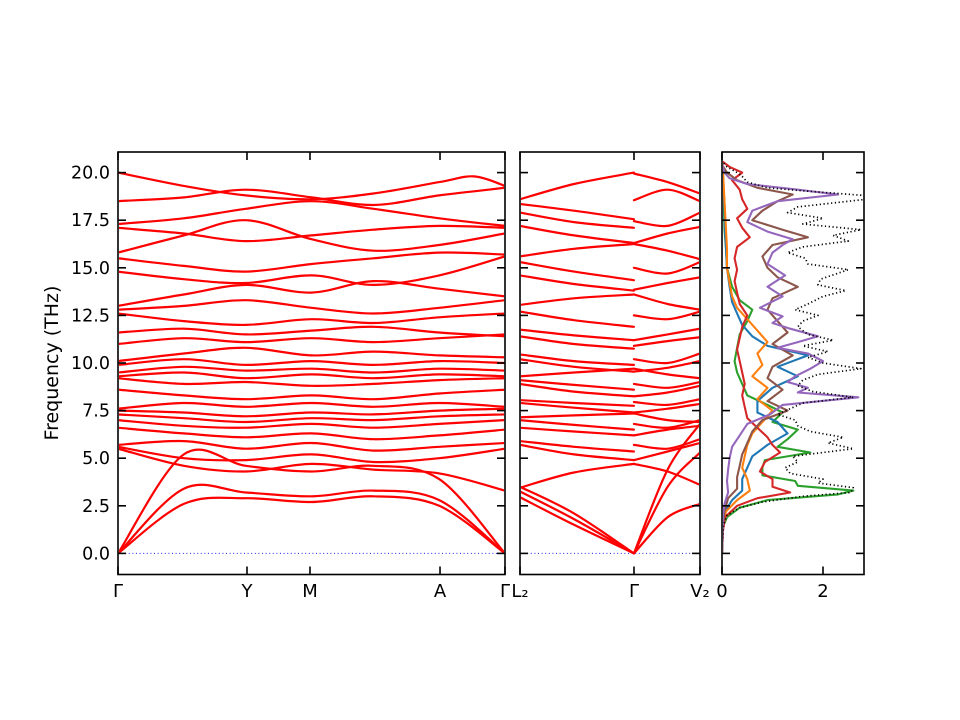 This screenshot has height=720, width=960. What do you see at coordinates (822, 591) in the screenshot?
I see `x-tick-label: 2` at bounding box center [822, 591].